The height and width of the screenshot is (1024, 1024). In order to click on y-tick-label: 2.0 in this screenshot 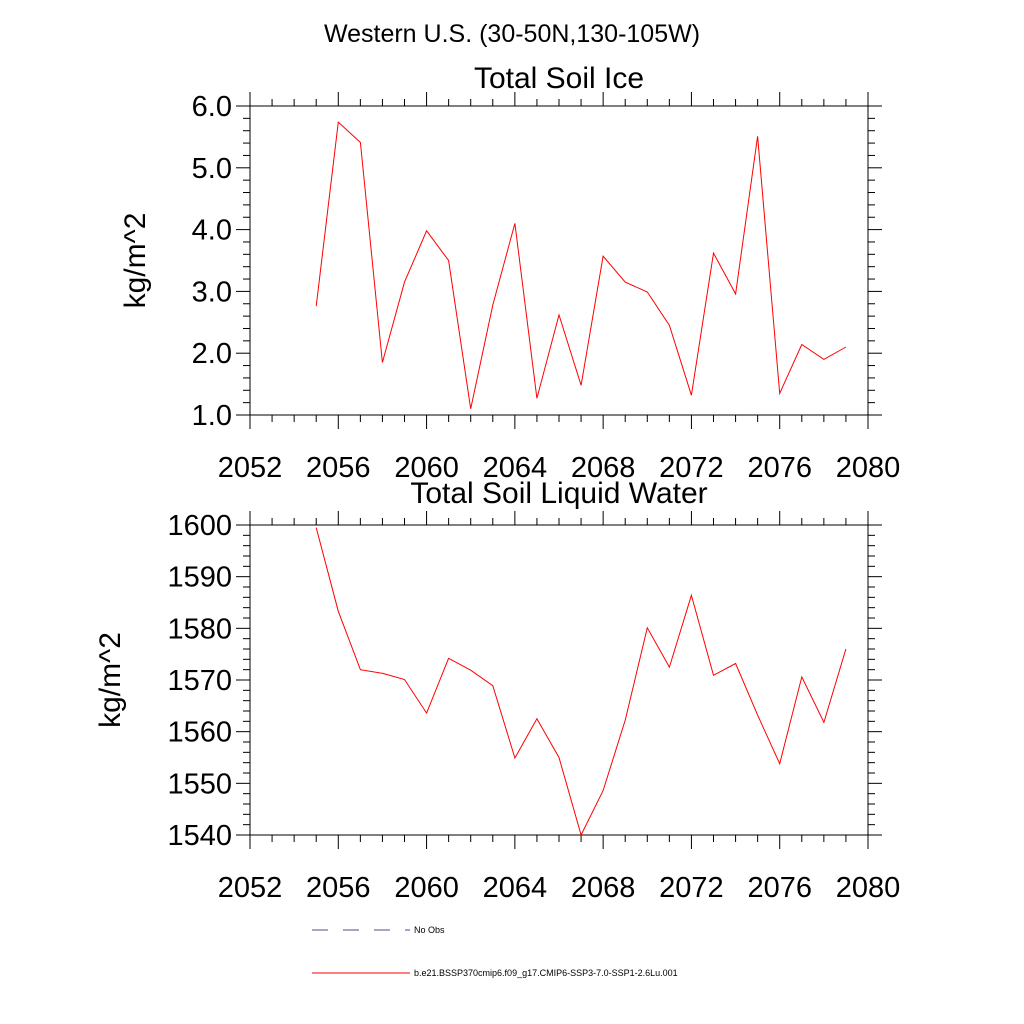, I will do `click(212, 354)`.